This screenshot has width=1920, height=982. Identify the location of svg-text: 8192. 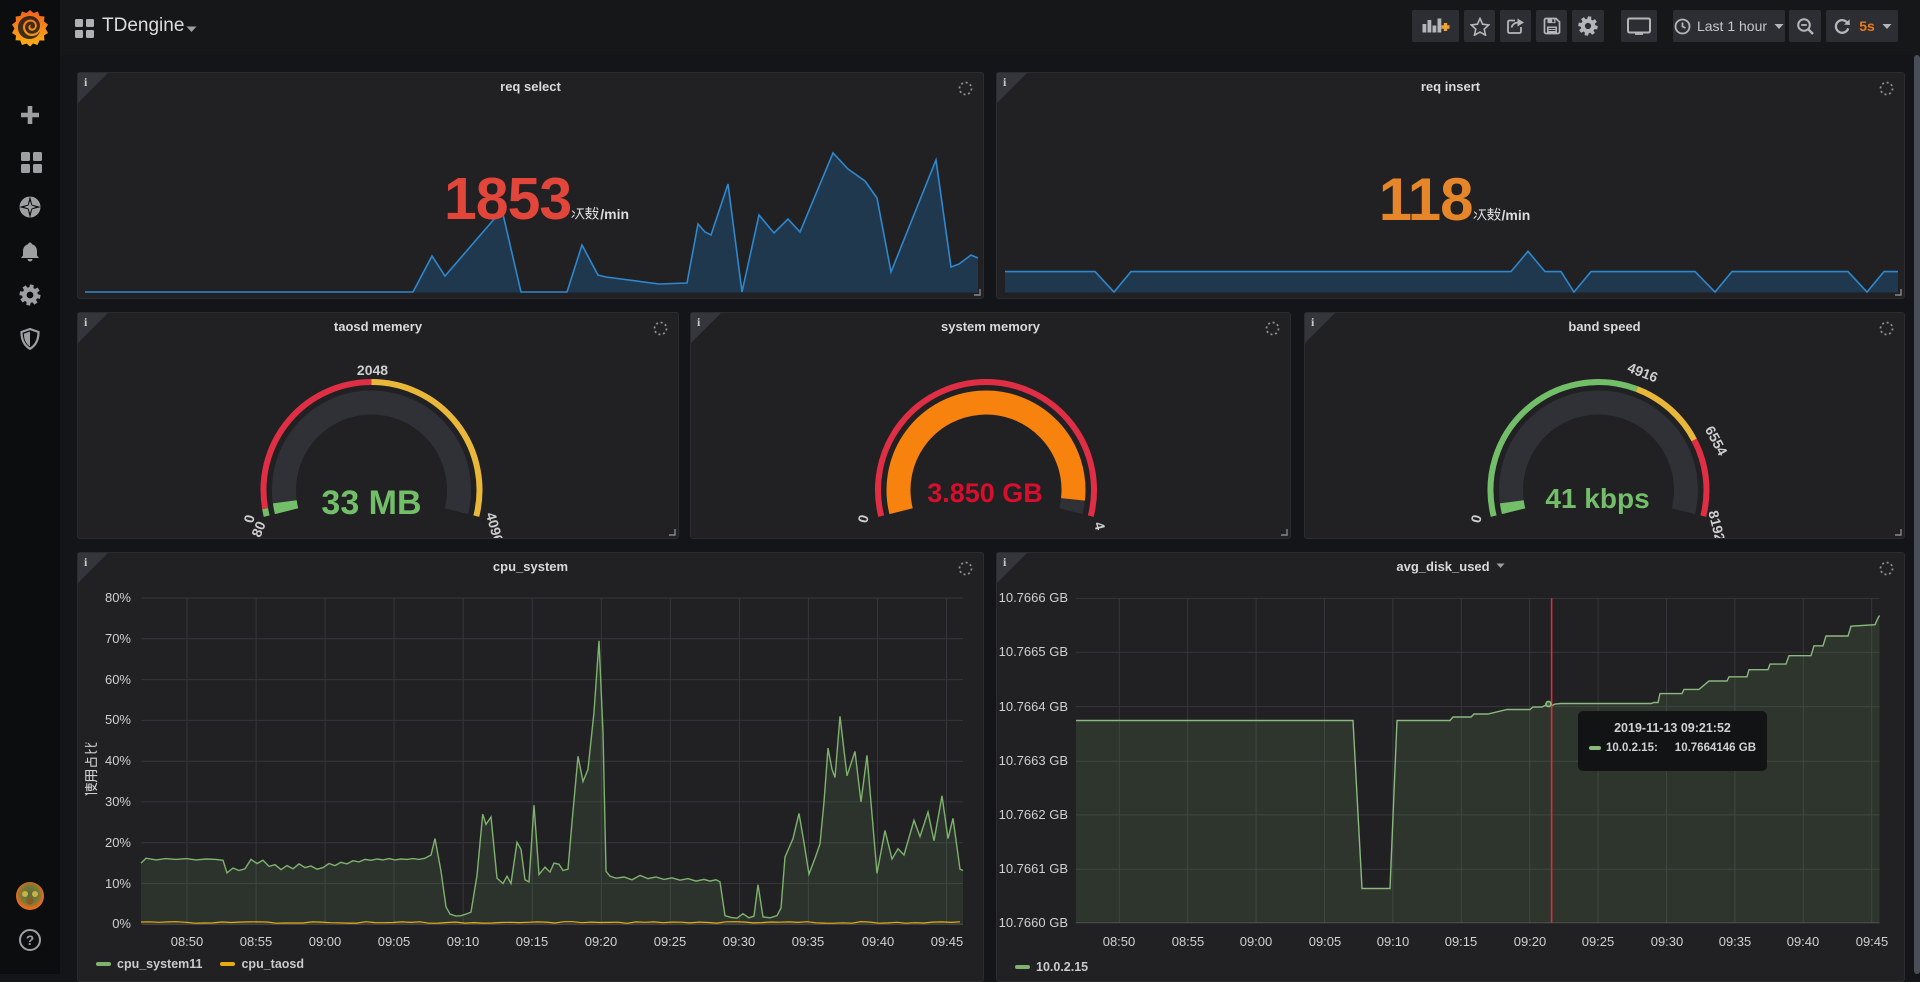
(1716, 523).